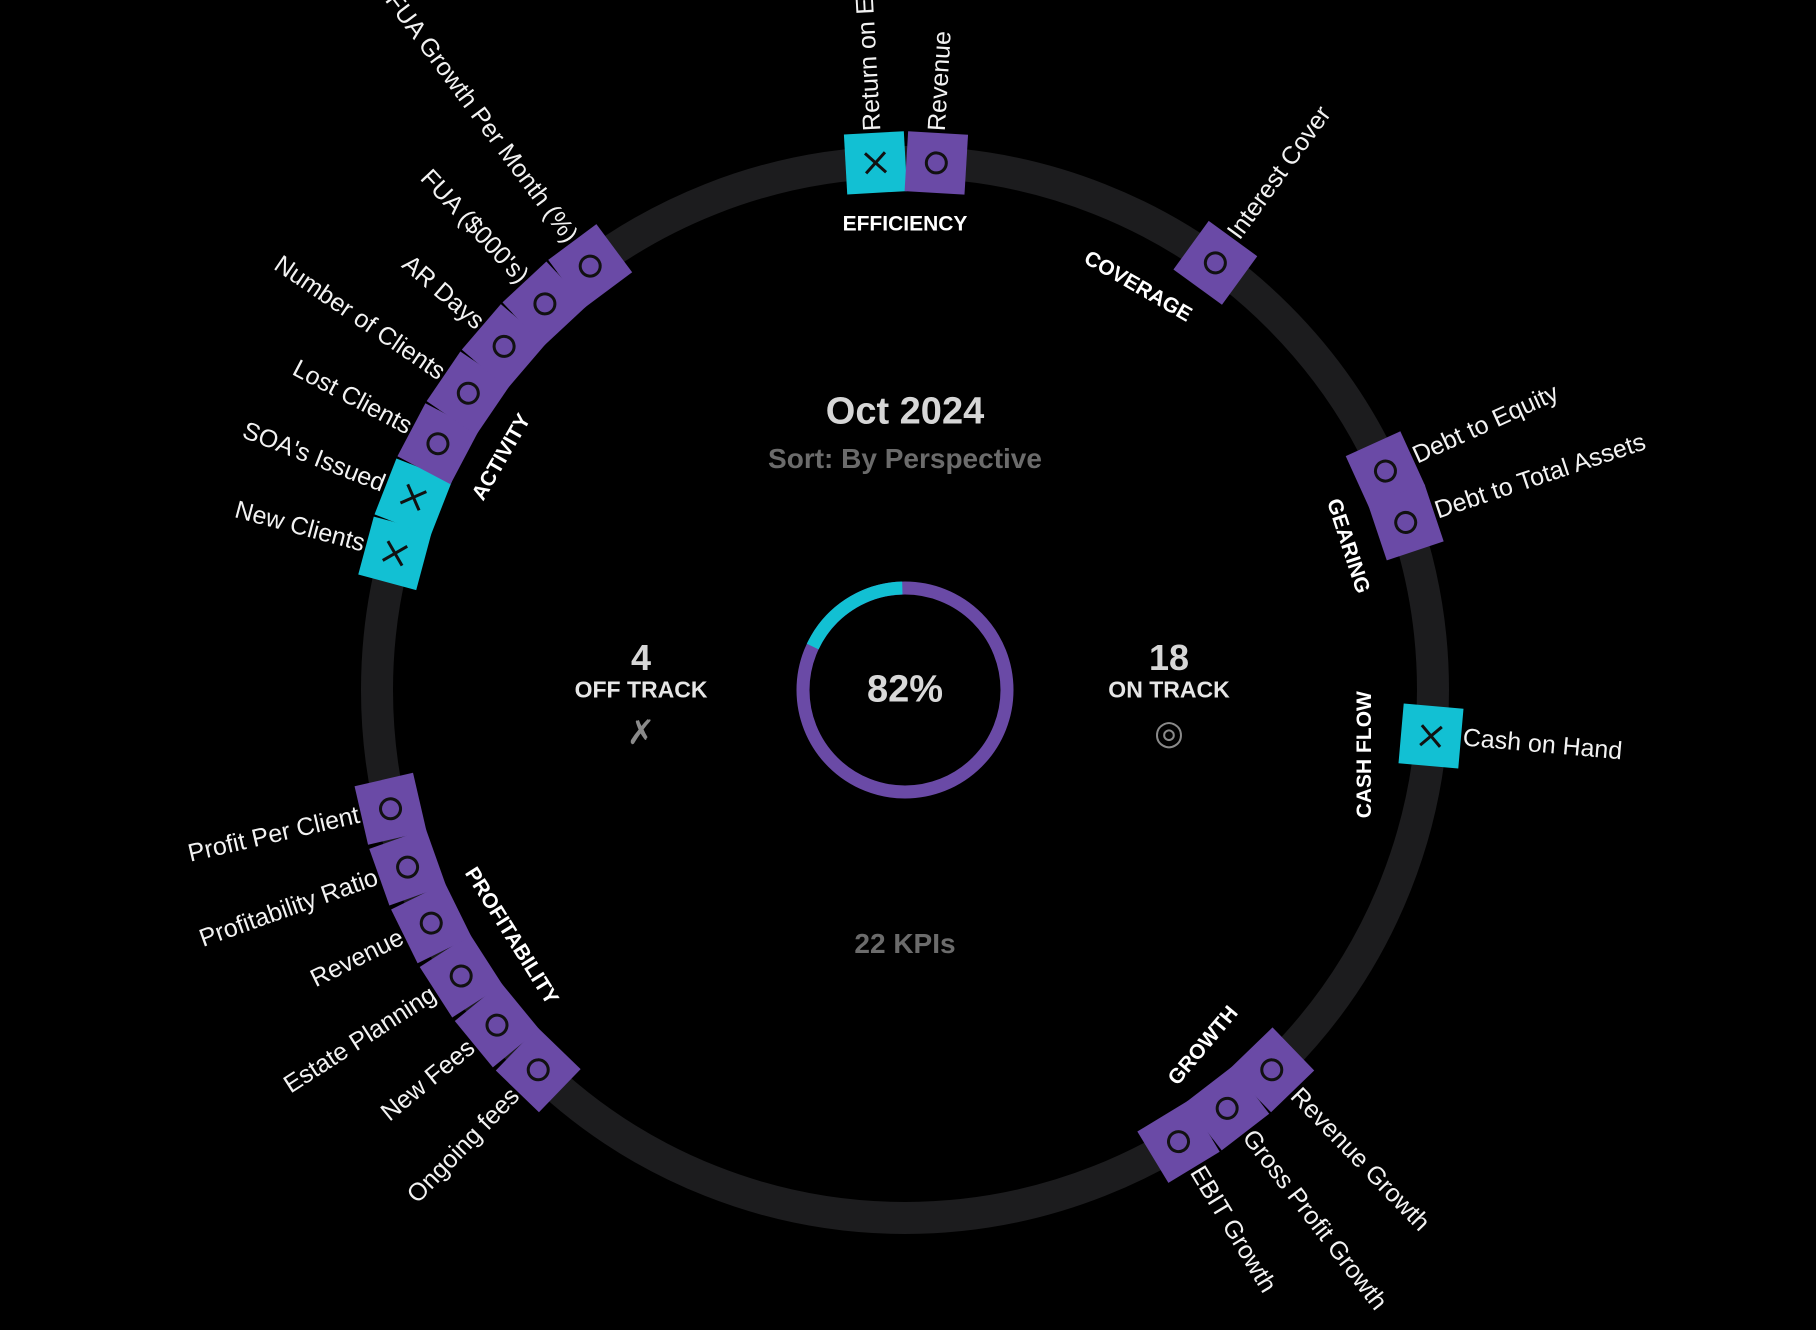 The width and height of the screenshot is (1816, 1330). What do you see at coordinates (641, 733) in the screenshot?
I see `cross-icon: ✗` at bounding box center [641, 733].